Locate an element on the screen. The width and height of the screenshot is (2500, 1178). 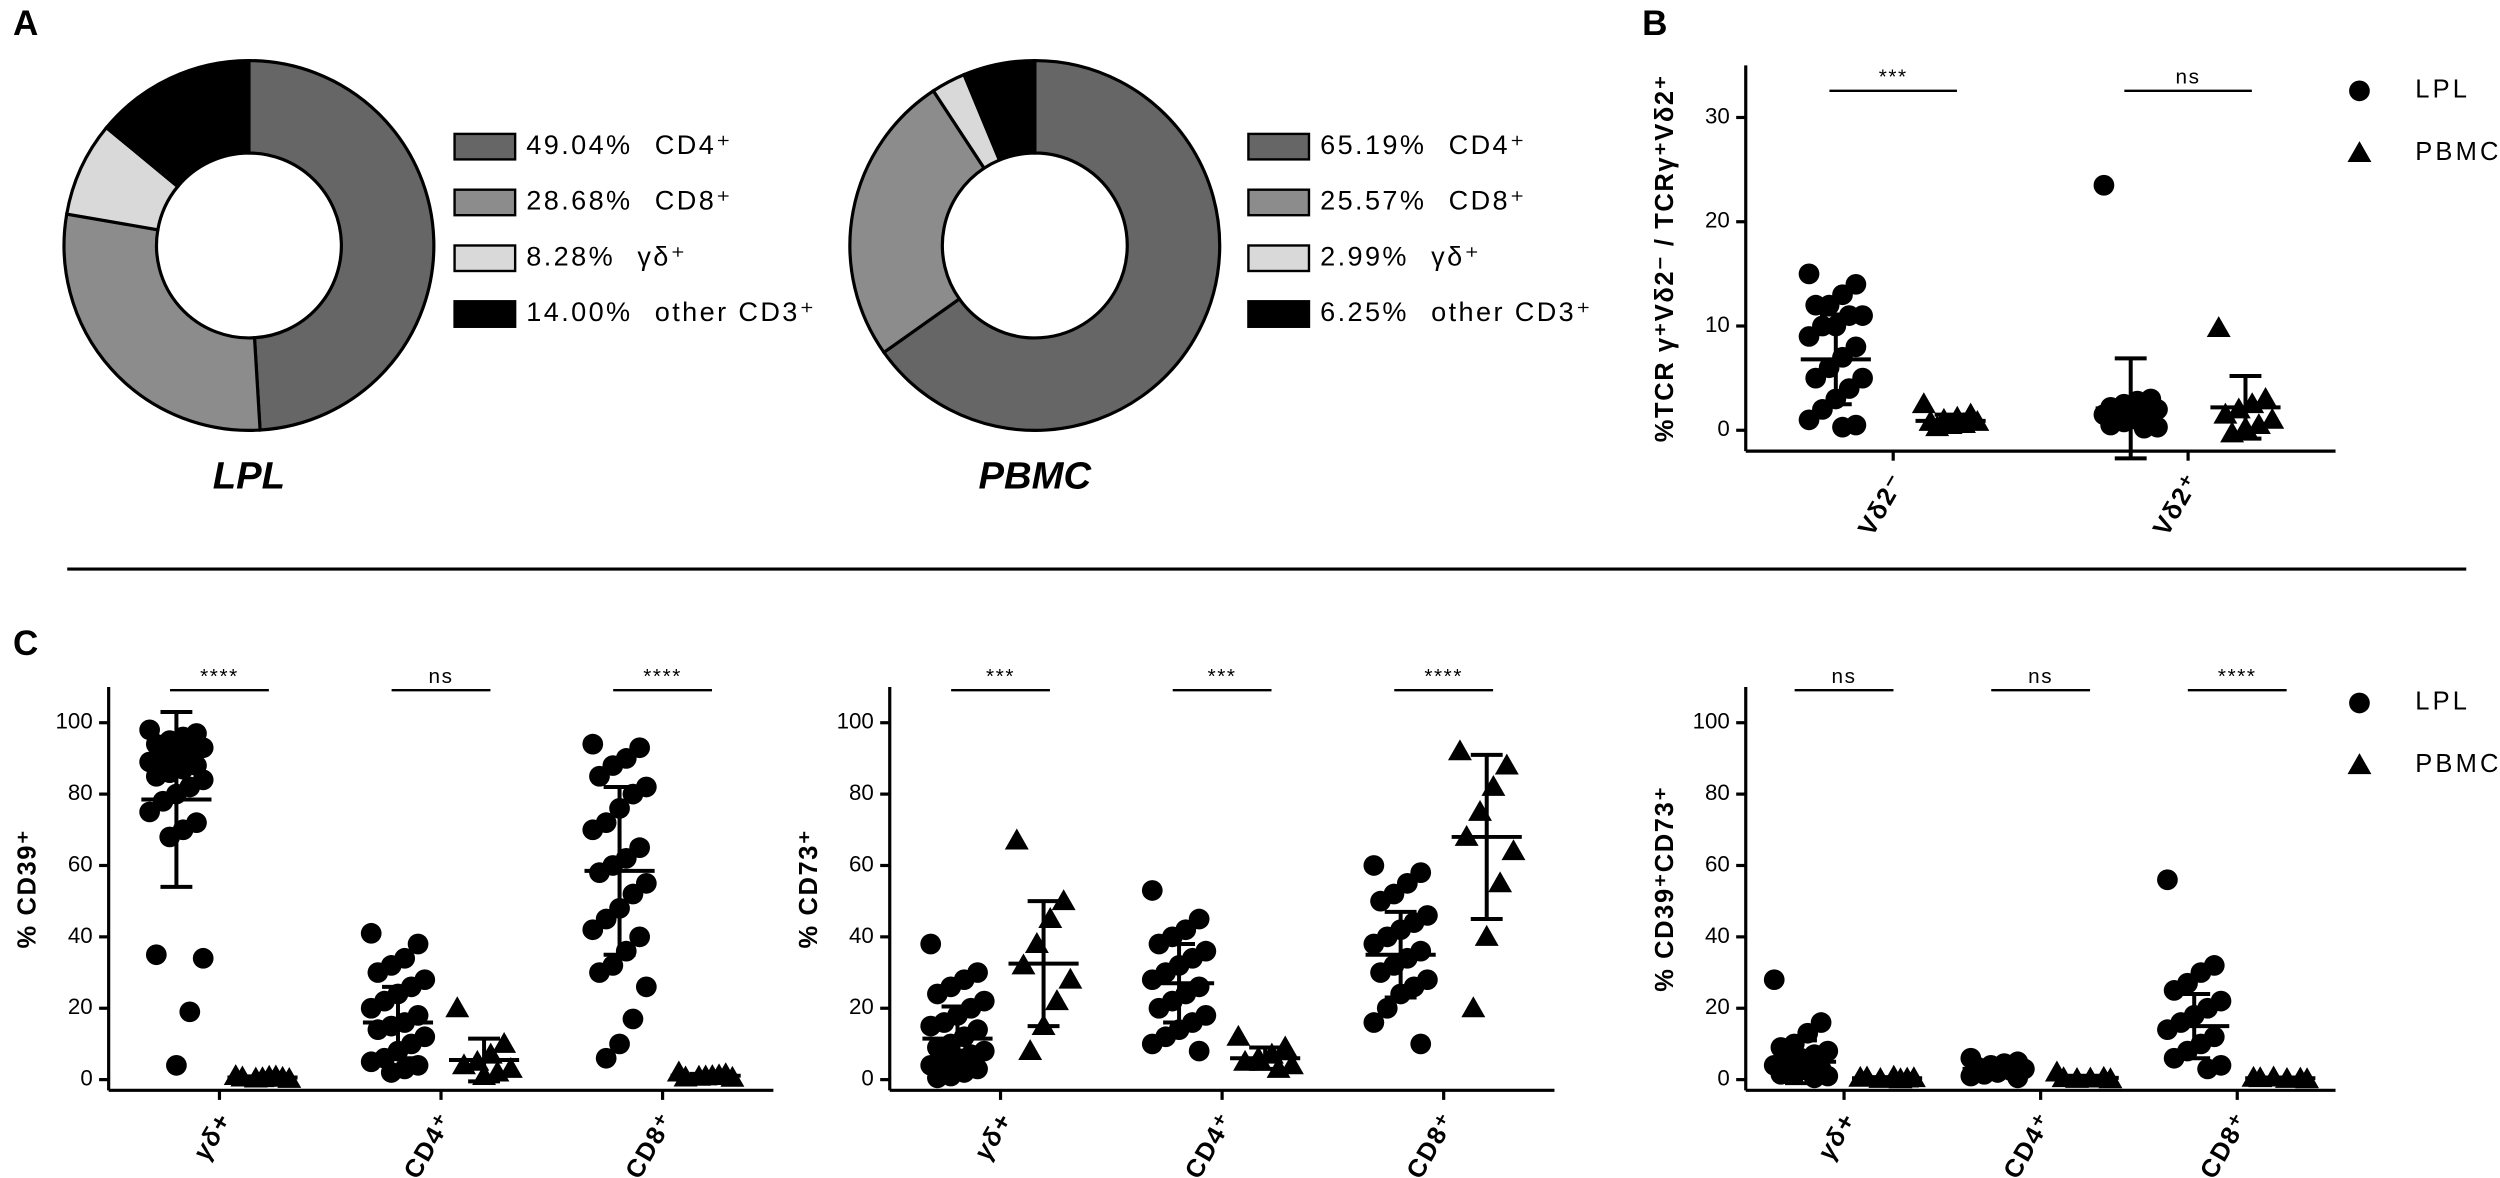
panel-label: B is located at coordinates (1654, 23).